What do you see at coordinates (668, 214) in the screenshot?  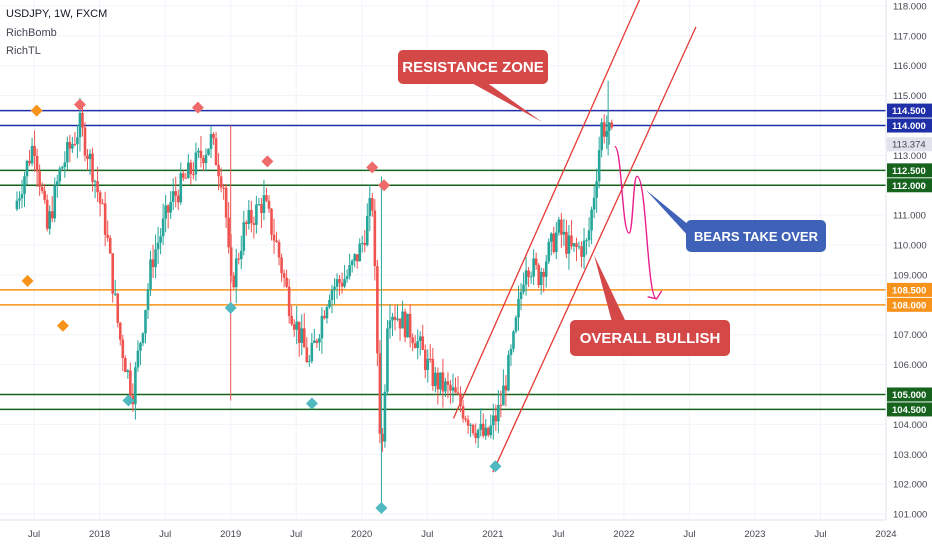 I see `bears-pointer` at bounding box center [668, 214].